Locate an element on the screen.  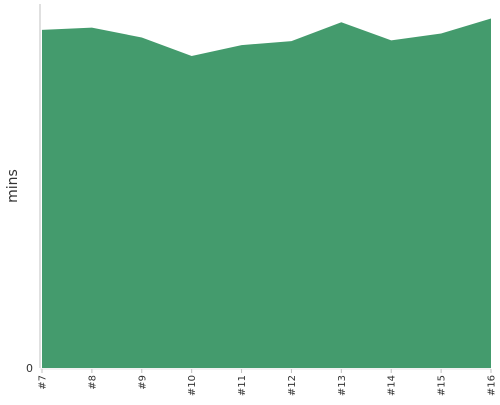
y-tick-label: 0 is located at coordinates (29, 368).